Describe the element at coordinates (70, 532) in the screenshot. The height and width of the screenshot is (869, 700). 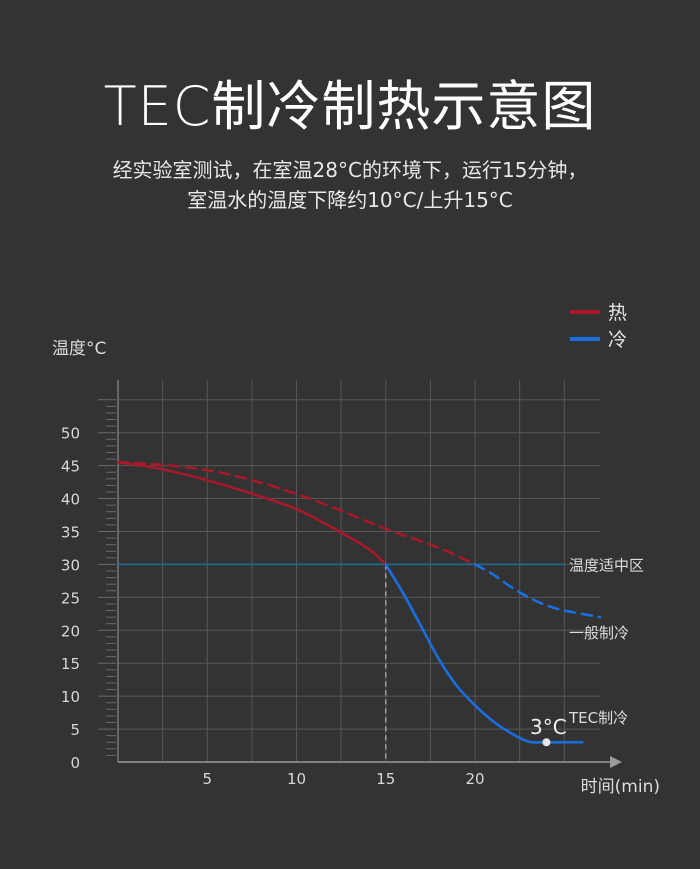
I see `y-tick-label: 35` at that location.